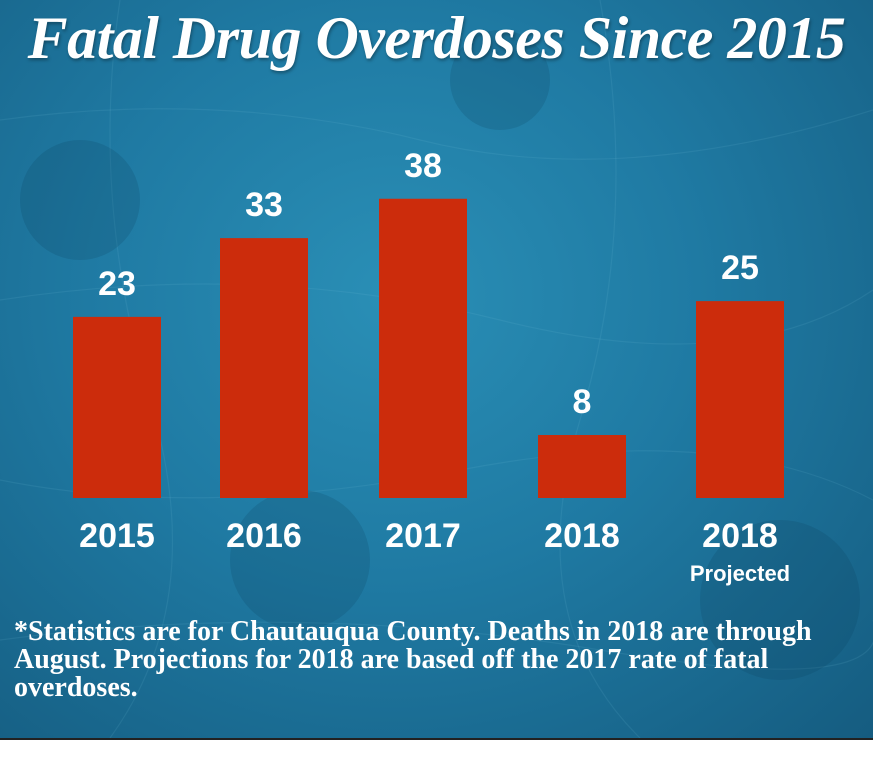  Describe the element at coordinates (436, 38) in the screenshot. I see `chart-title: Fatal Drug Overdoses Since 2015` at that location.